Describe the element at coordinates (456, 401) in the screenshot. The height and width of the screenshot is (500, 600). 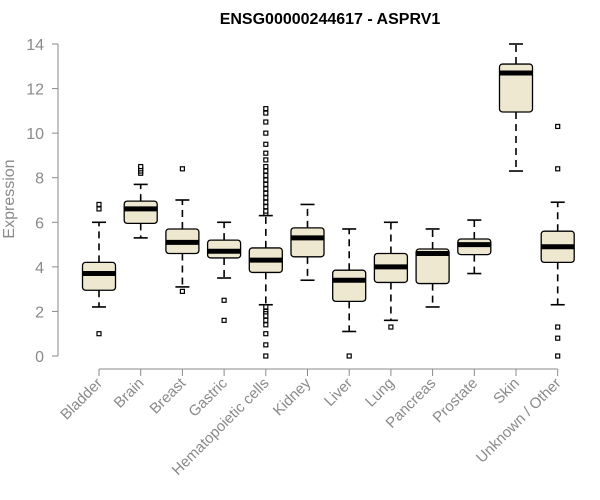
I see `x-tick-label: Prostate` at that location.